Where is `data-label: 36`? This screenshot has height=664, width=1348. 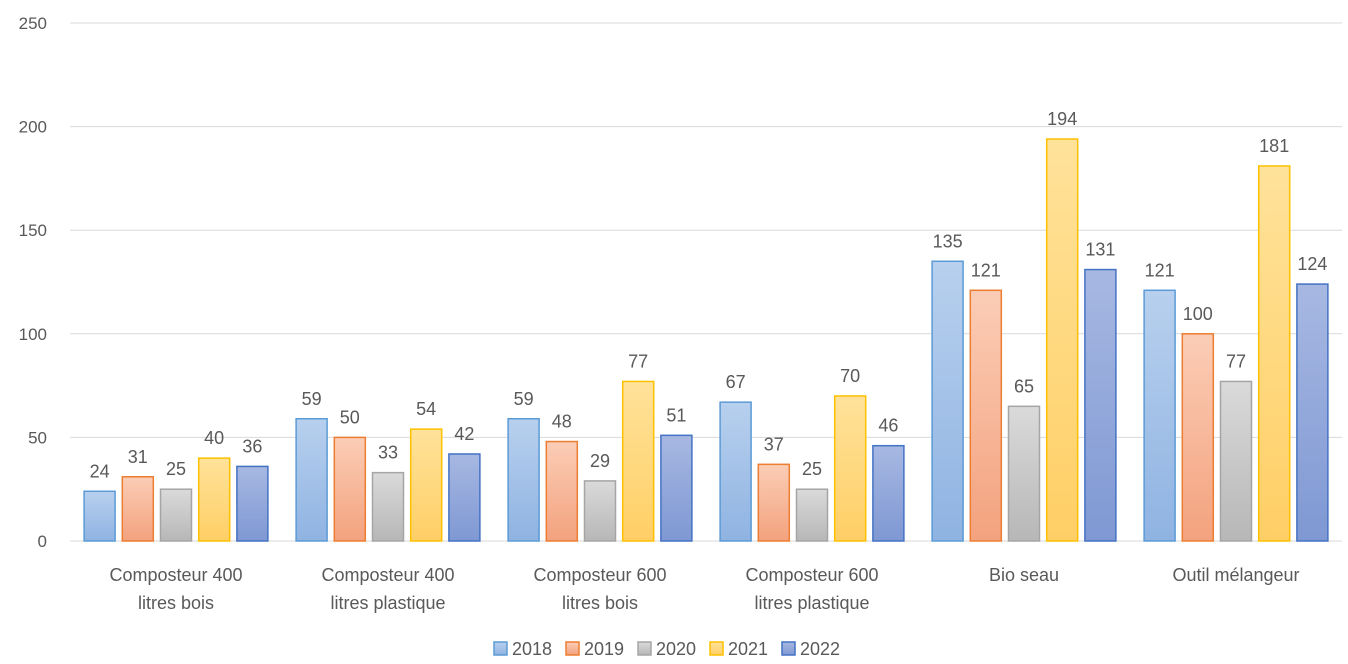 data-label: 36 is located at coordinates (252, 446).